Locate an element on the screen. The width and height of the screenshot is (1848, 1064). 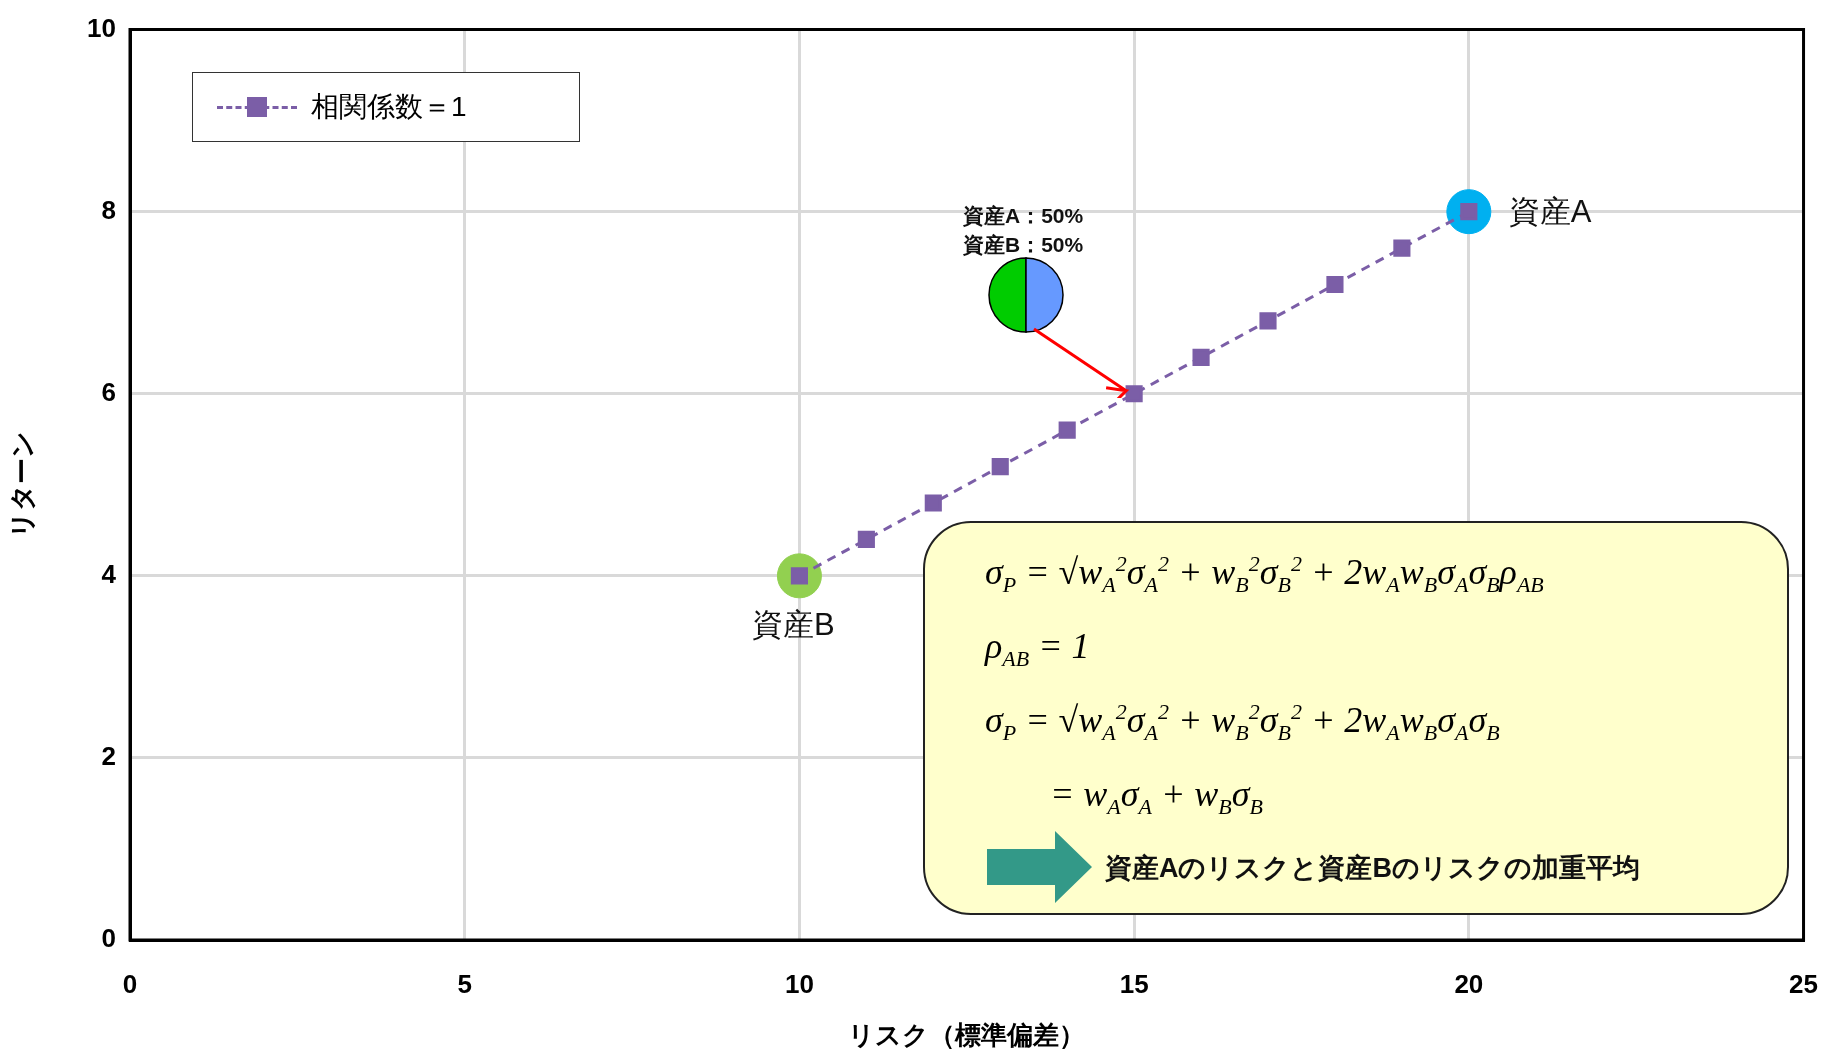
y-tick-label: 4 is located at coordinates (109, 574).